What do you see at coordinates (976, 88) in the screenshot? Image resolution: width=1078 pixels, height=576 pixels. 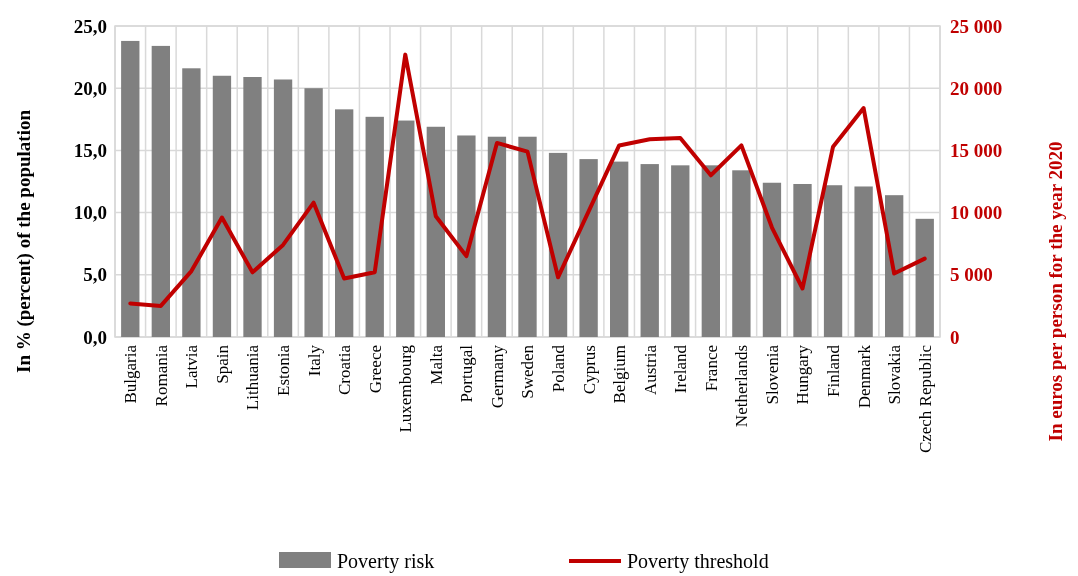 I see `y2-tick-label: 20 000` at bounding box center [976, 88].